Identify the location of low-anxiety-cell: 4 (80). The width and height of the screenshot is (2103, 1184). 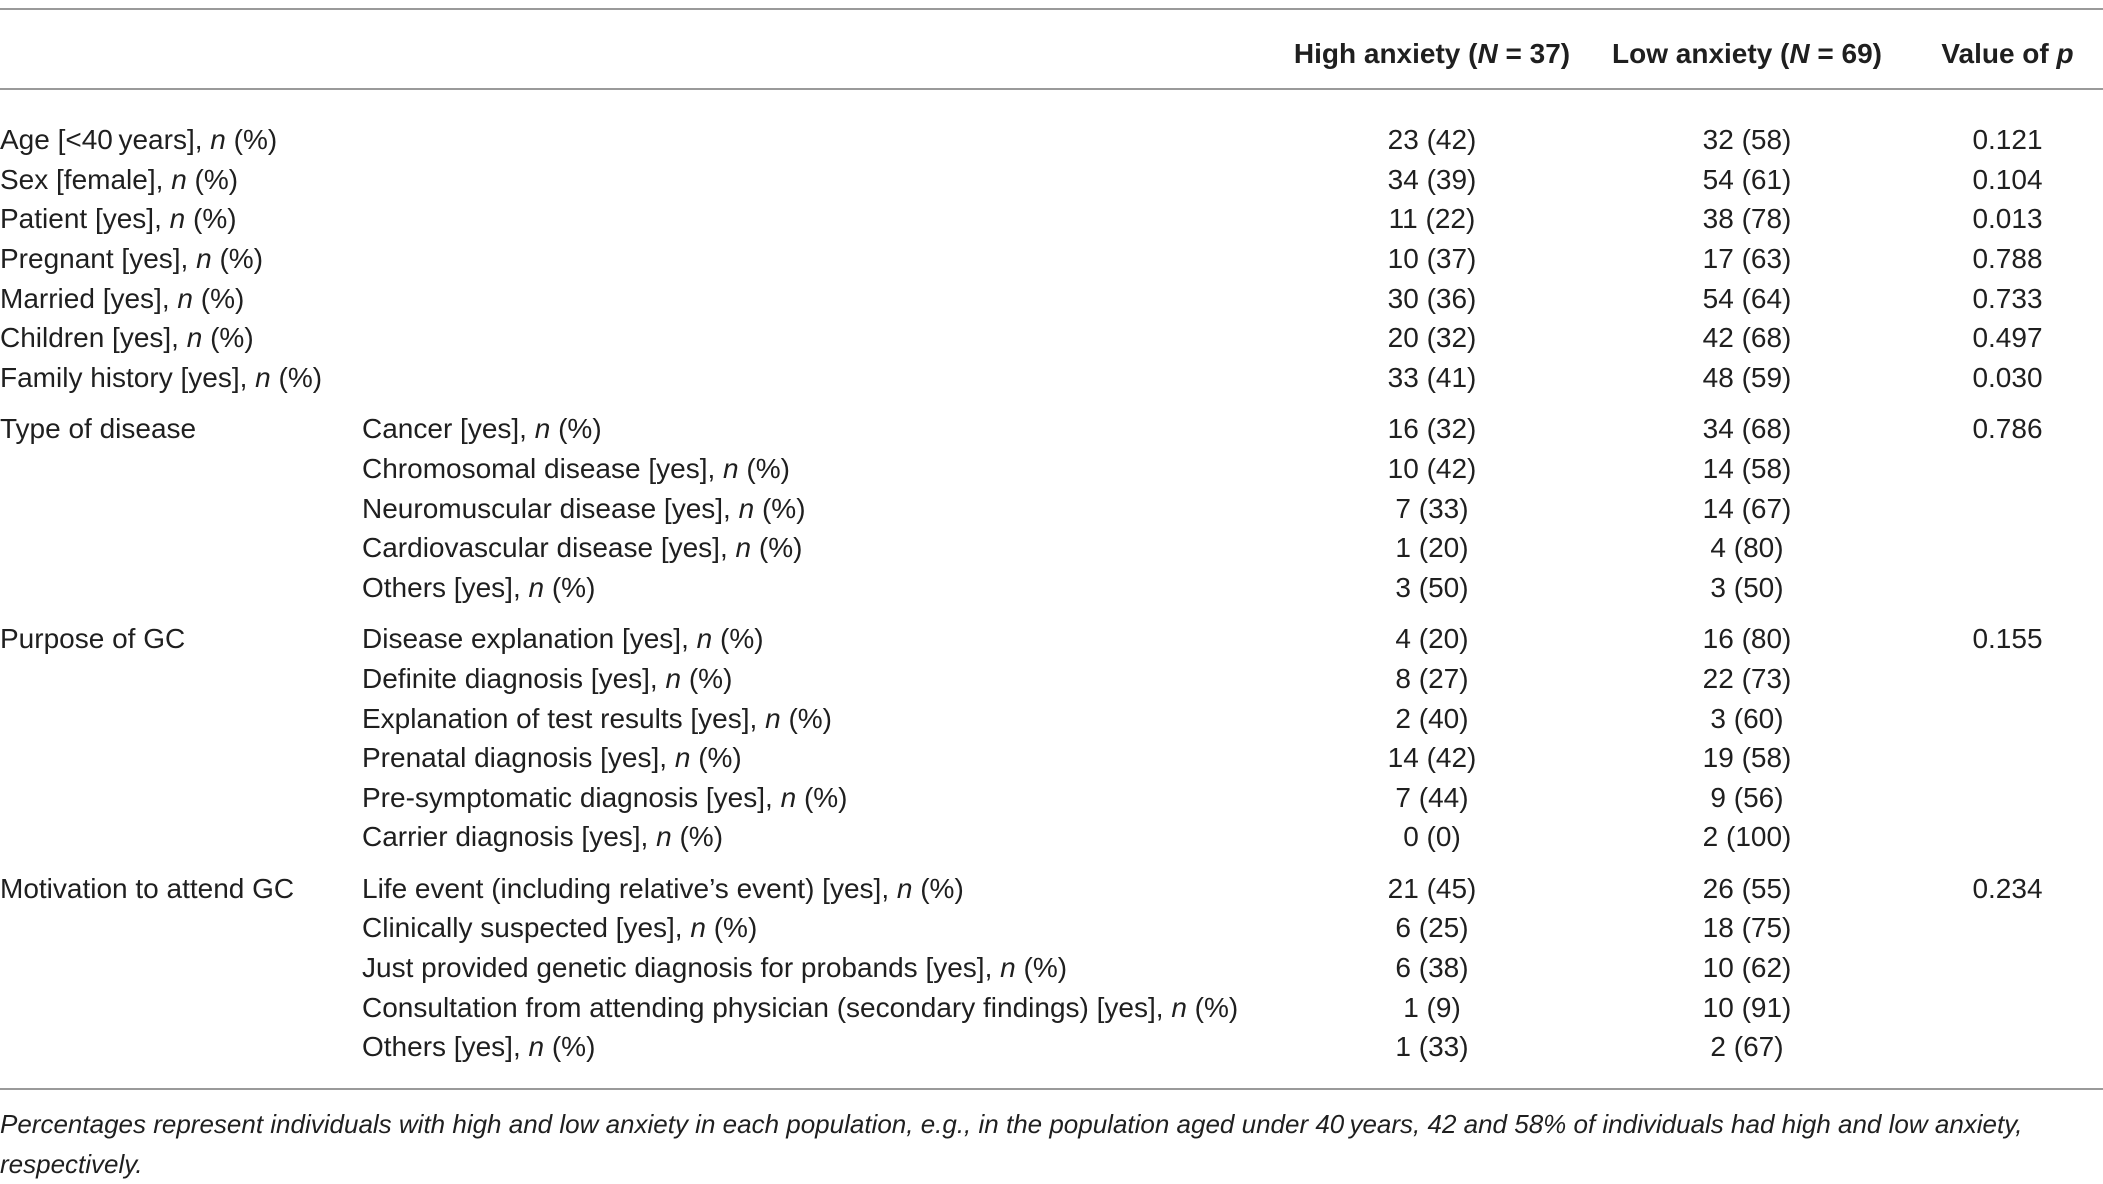
(1747, 548).